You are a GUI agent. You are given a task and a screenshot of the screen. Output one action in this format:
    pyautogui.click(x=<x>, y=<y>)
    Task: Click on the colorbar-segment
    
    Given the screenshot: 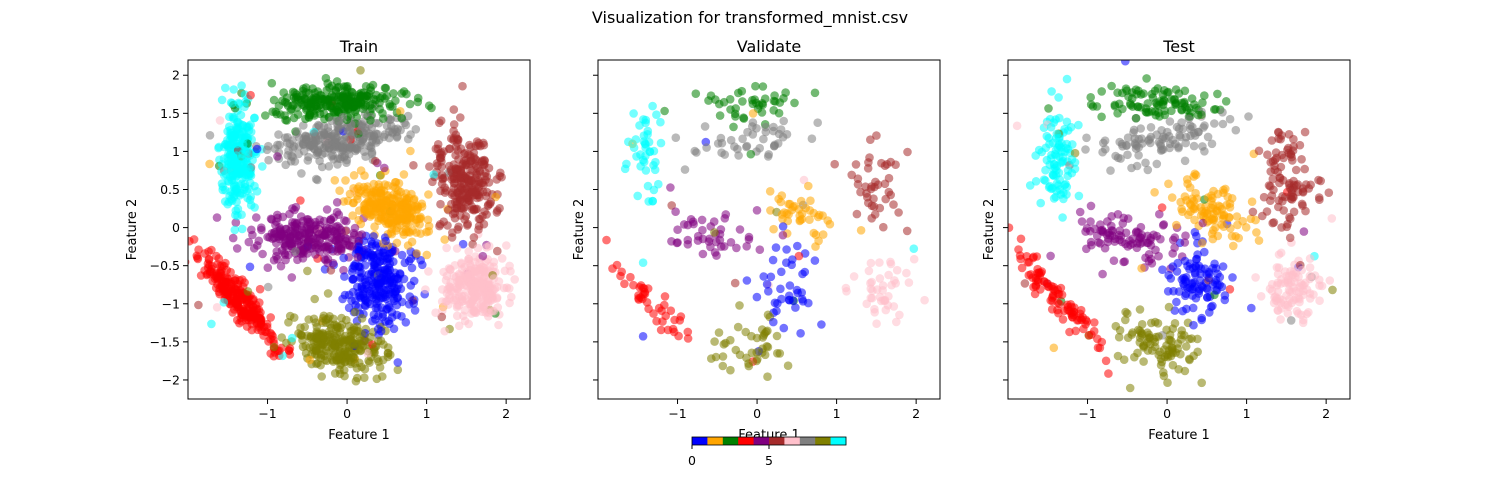 What is the action you would take?
    pyautogui.click(x=792, y=441)
    